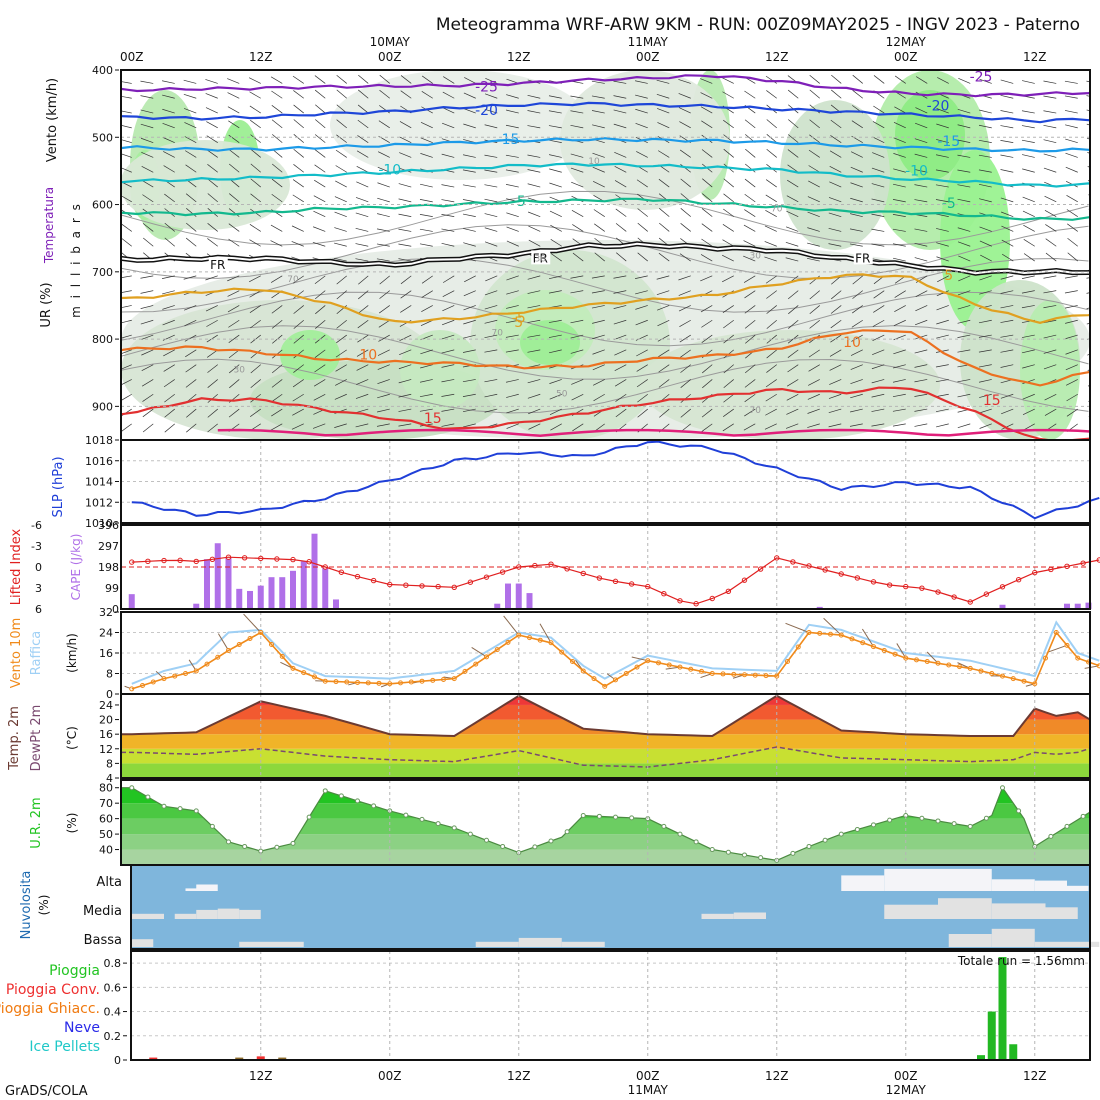 The width and height of the screenshot is (1100, 1100). I want to click on isotherm-label: -25, so click(486, 88).